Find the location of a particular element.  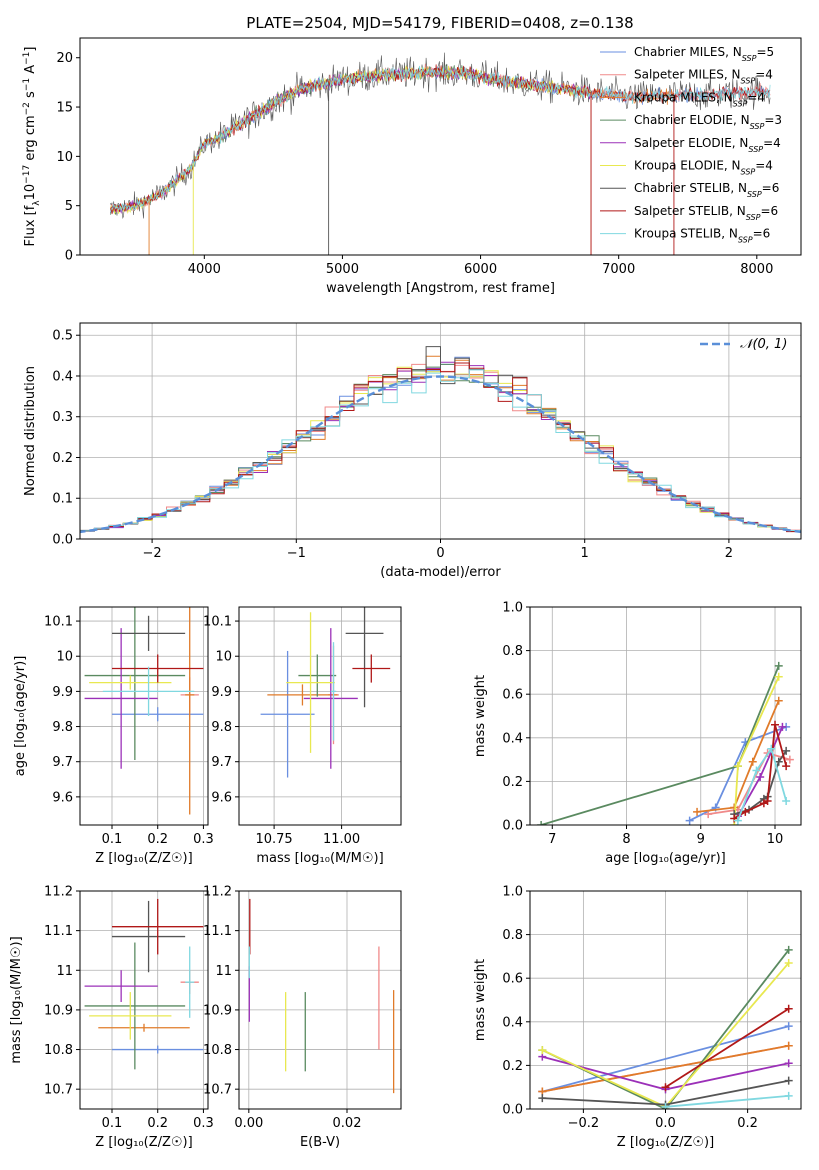

mass_vs_ebv-axes: 0.00 0.02 10.7 10.8 10.9 11 11.1 11.2 E(B-V) is located at coordinates (302, 1017).